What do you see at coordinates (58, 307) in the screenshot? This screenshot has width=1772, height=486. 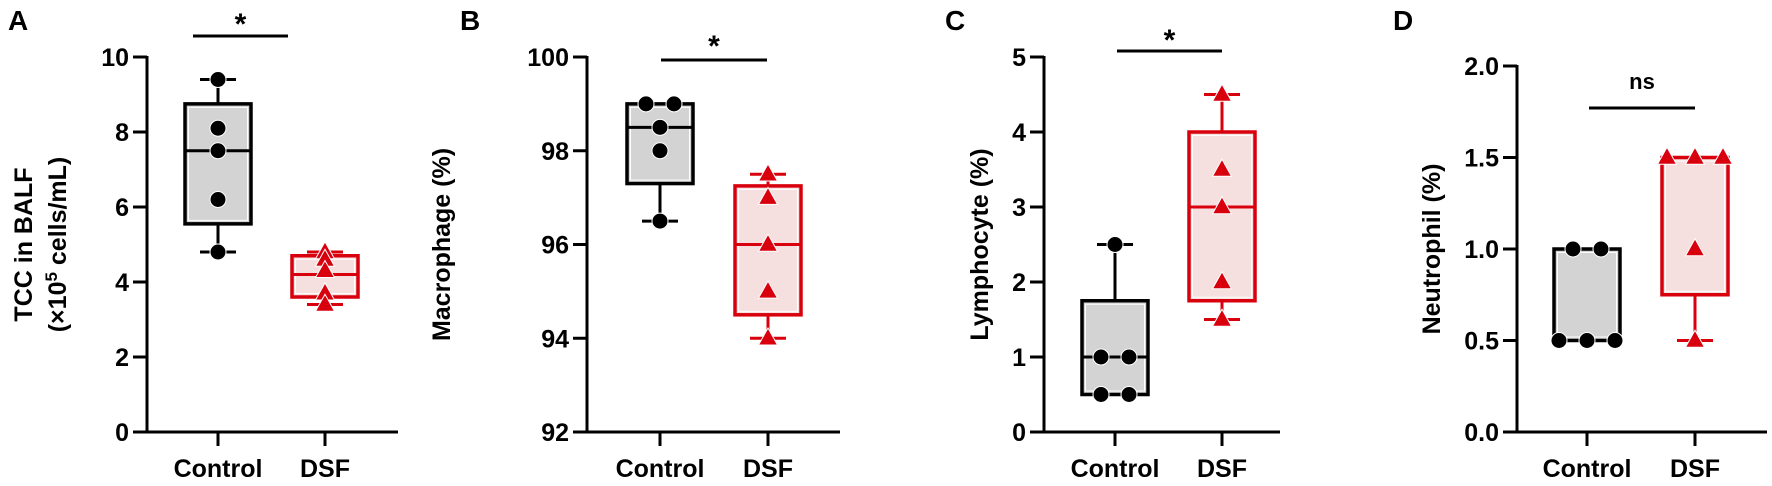 I see `y-axis-label-units-prefix: (×10` at bounding box center [58, 307].